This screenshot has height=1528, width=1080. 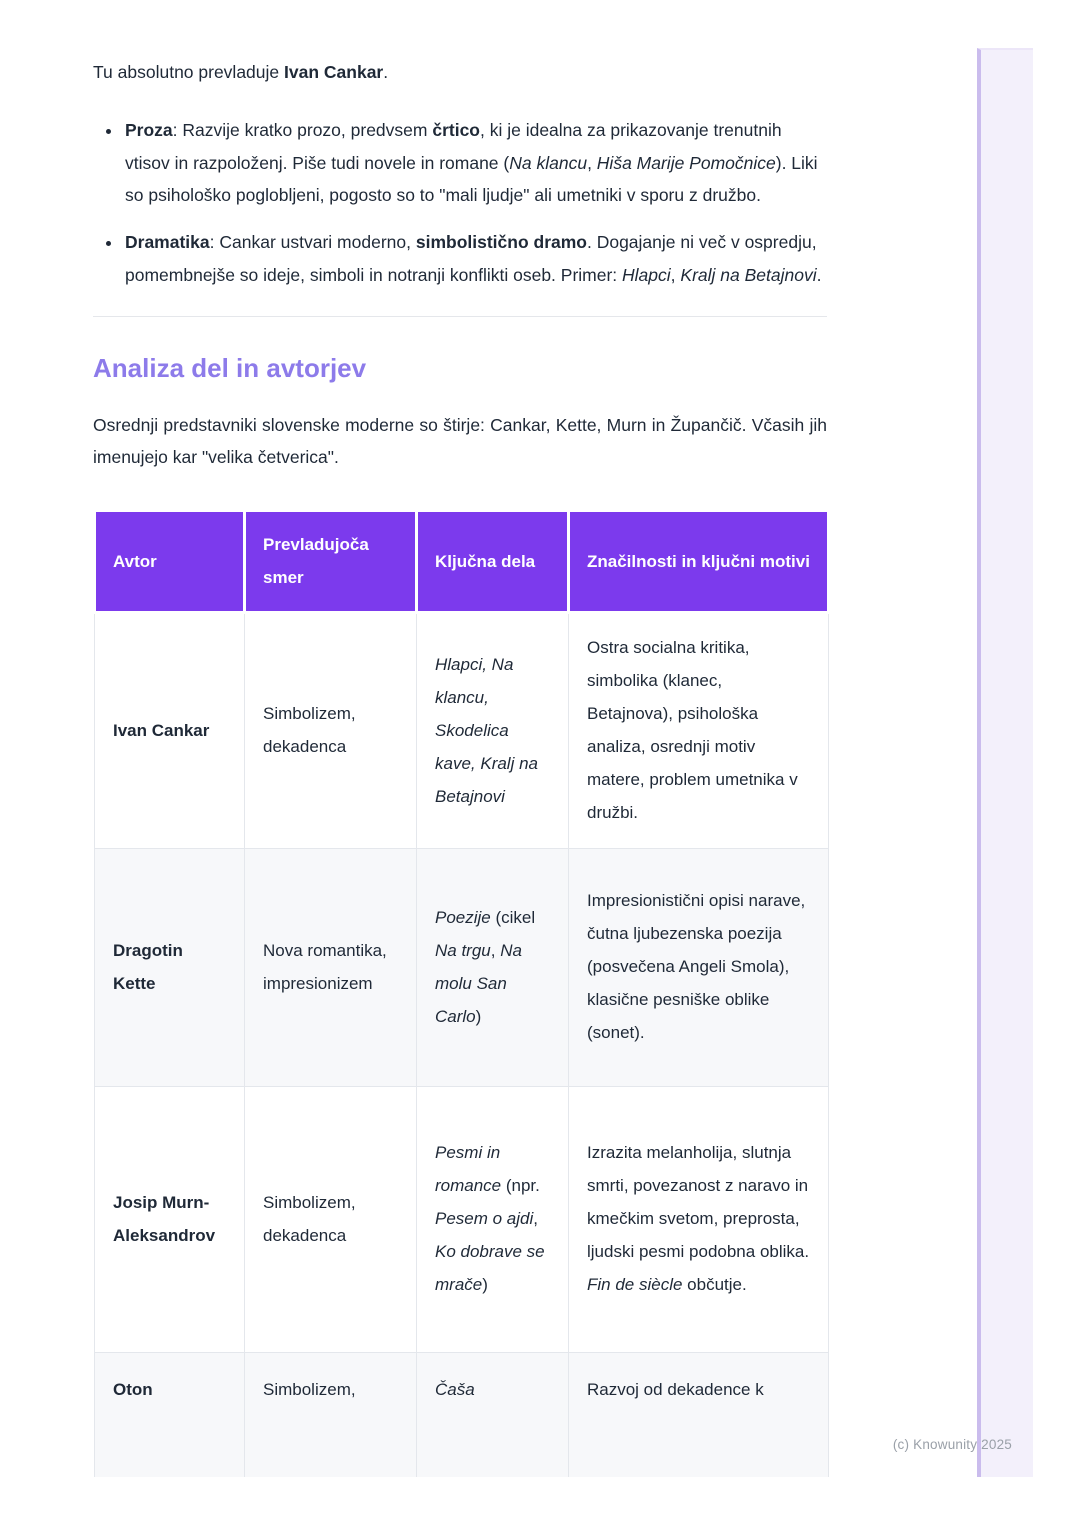 What do you see at coordinates (241, 72) in the screenshot?
I see `lead-paragraph: Tu absolutno prevladuje Ivan Cankar.` at bounding box center [241, 72].